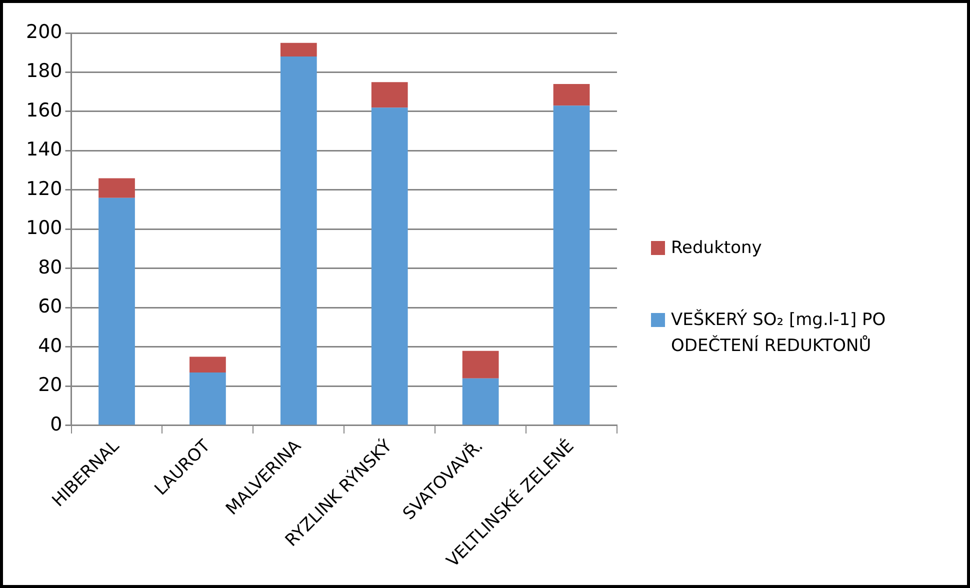  I want to click on y-tick-label: 100, so click(44, 228).